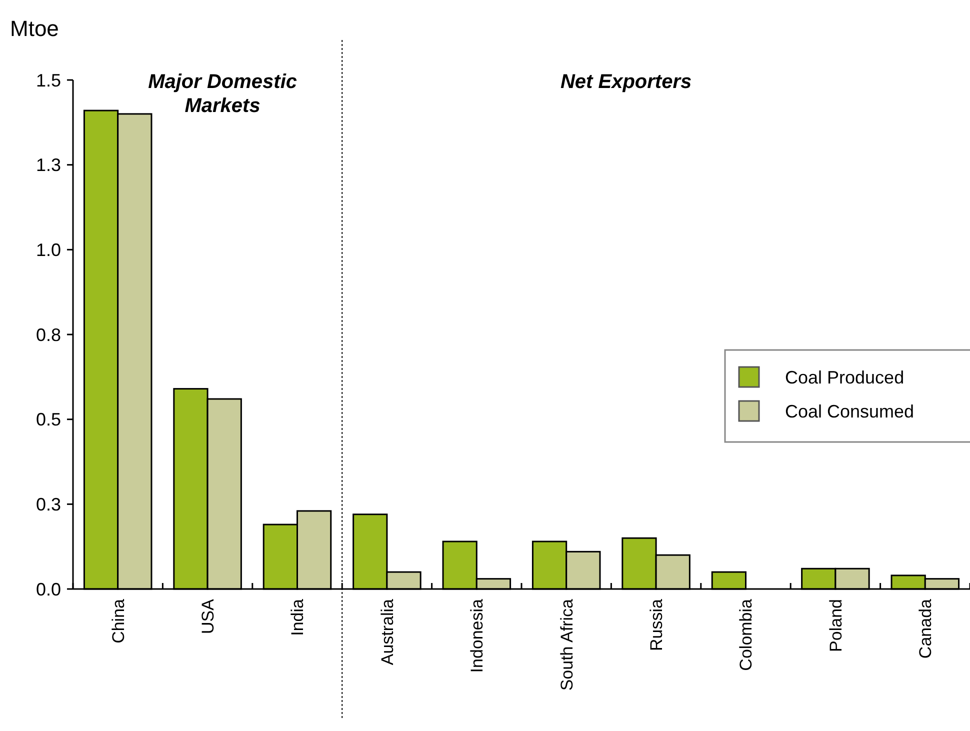  What do you see at coordinates (836, 625) in the screenshot?
I see `x-tick-label: Poland` at bounding box center [836, 625].